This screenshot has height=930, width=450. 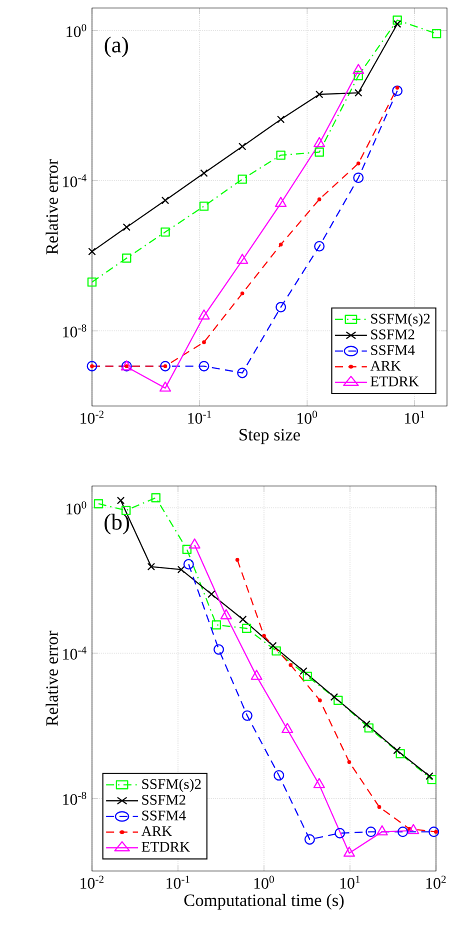 I want to click on x-tick-label: 10$^{2}$, so click(x=436, y=882).